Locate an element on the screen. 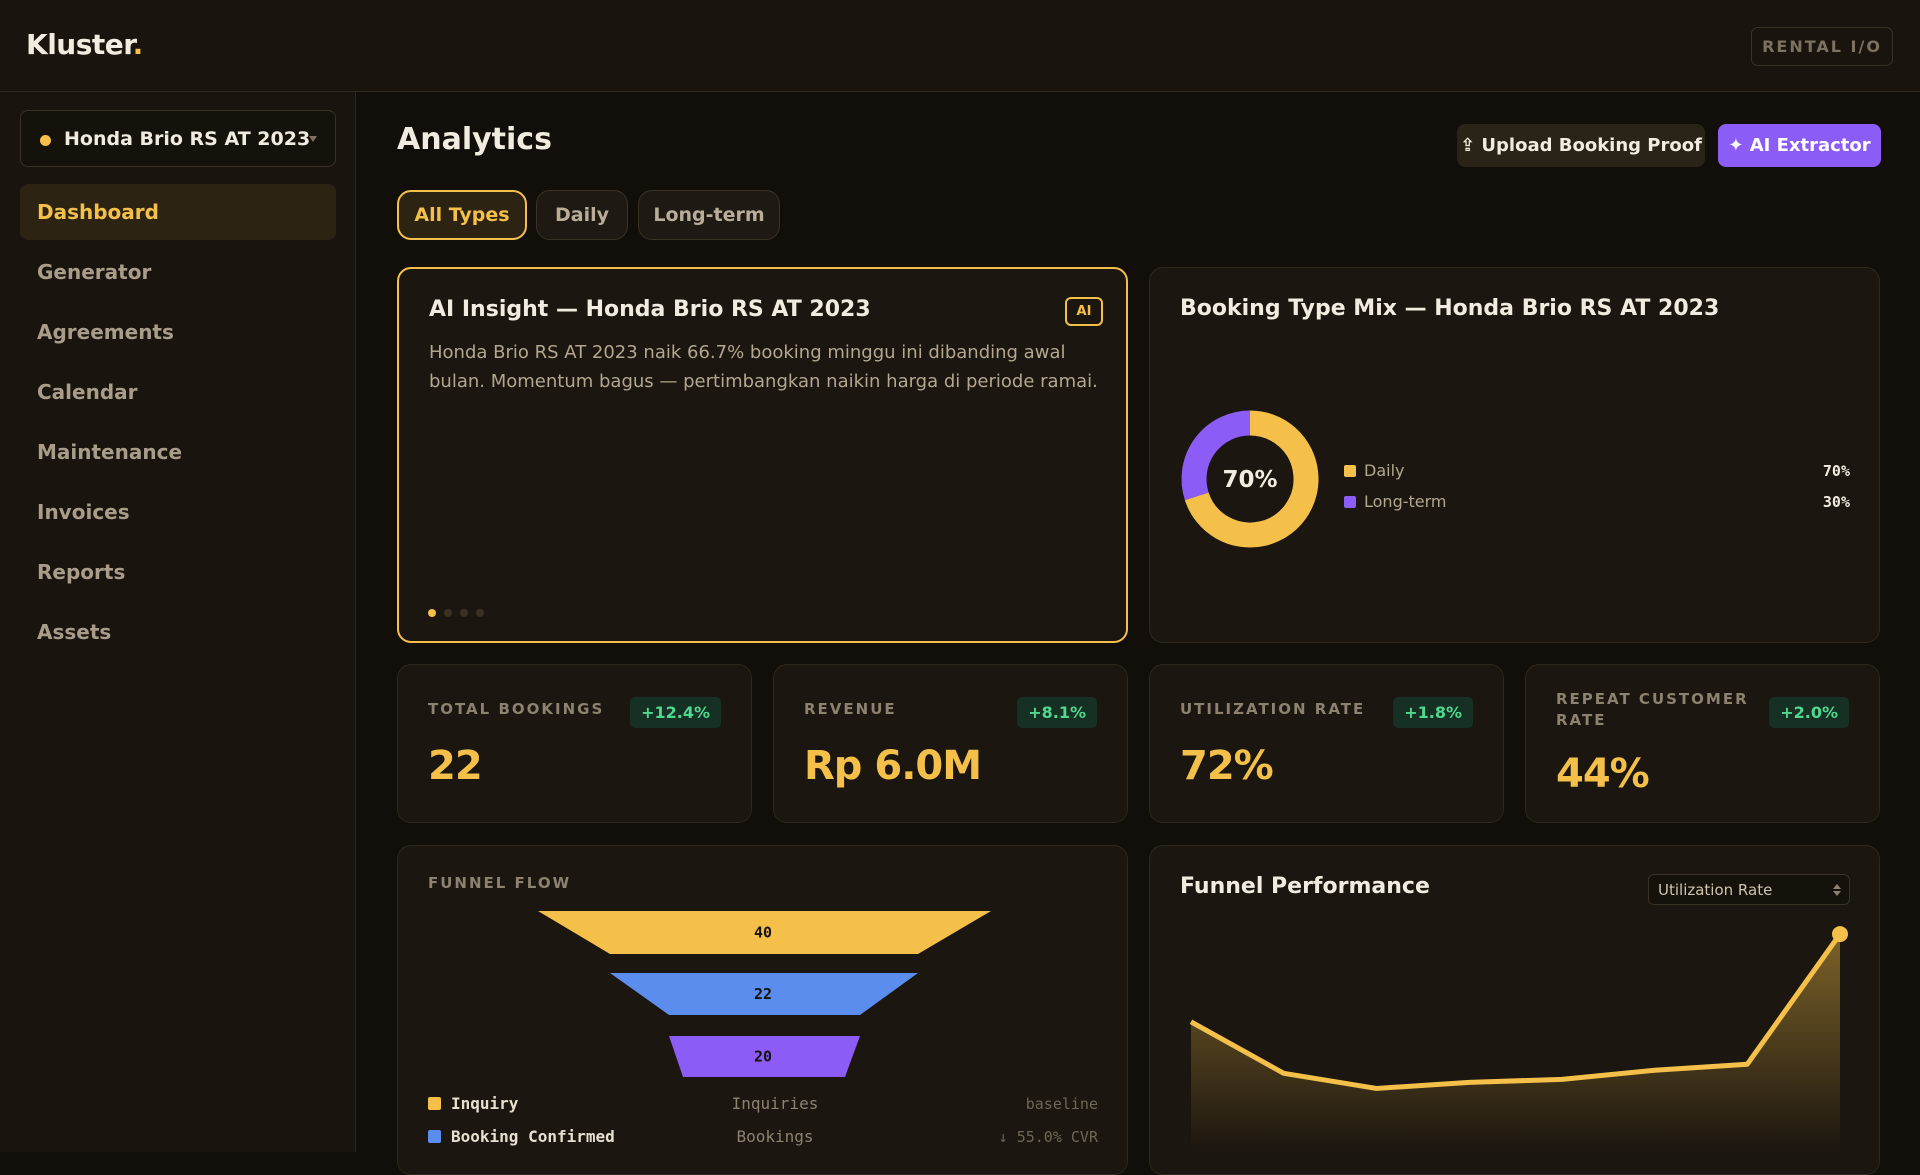  kpi-card: REVENUE +8.1% Rp 6.0M is located at coordinates (950, 743).